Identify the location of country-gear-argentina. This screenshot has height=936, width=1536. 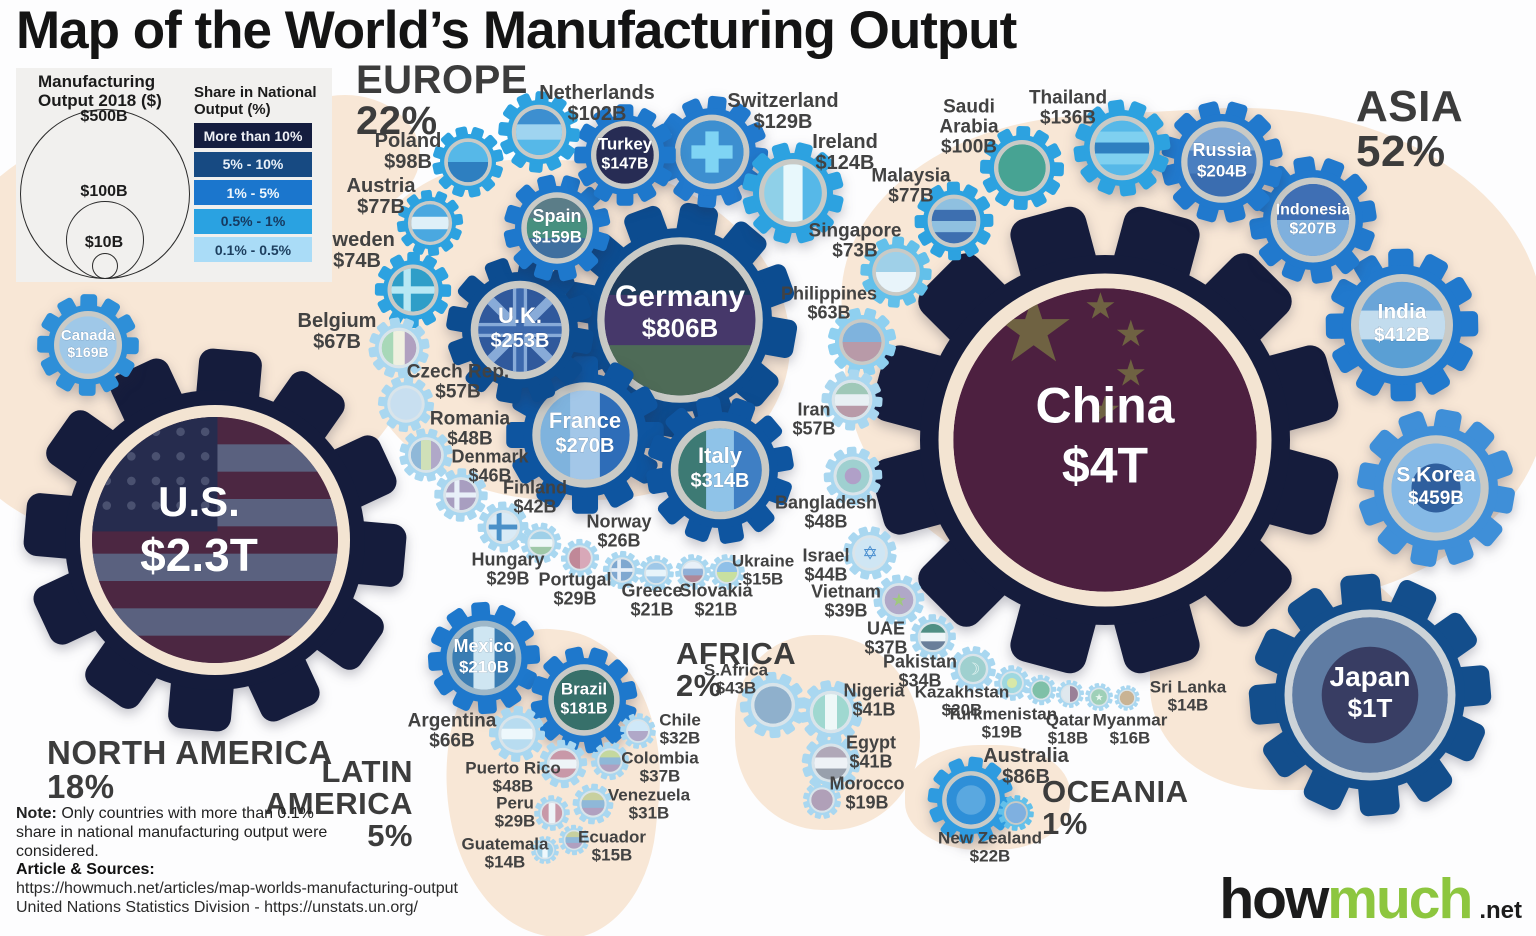
(517, 734).